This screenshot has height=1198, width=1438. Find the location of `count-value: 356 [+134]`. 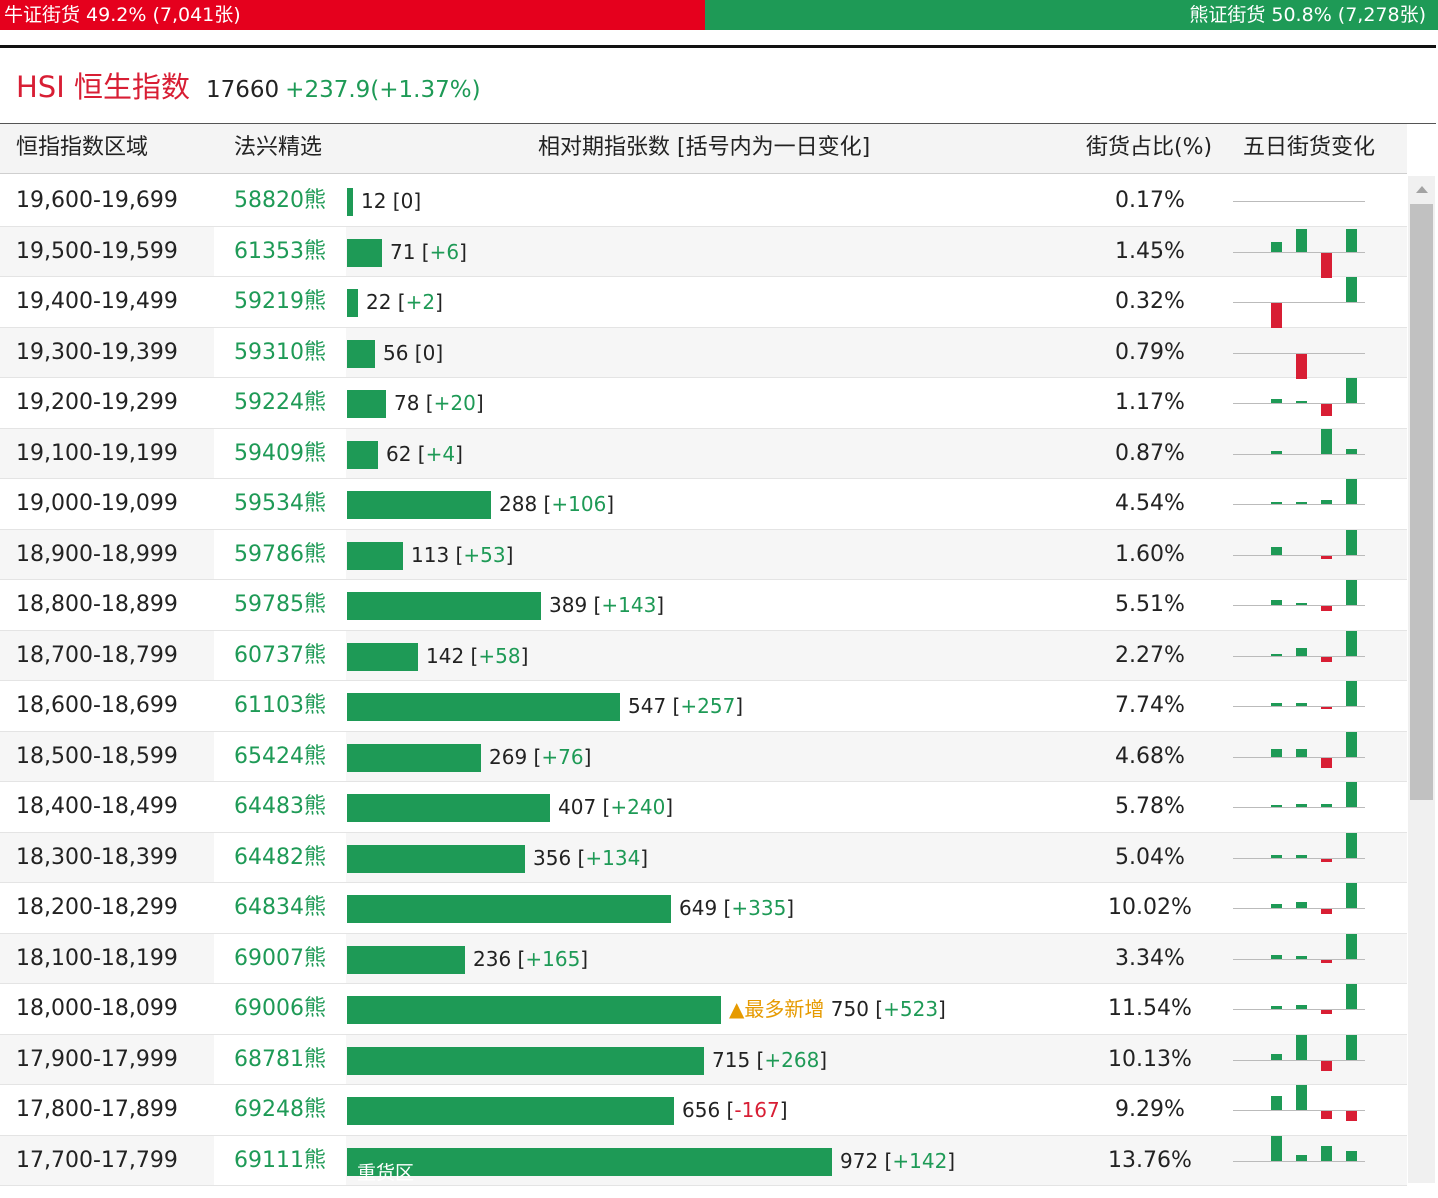

count-value: 356 [+134] is located at coordinates (591, 857).